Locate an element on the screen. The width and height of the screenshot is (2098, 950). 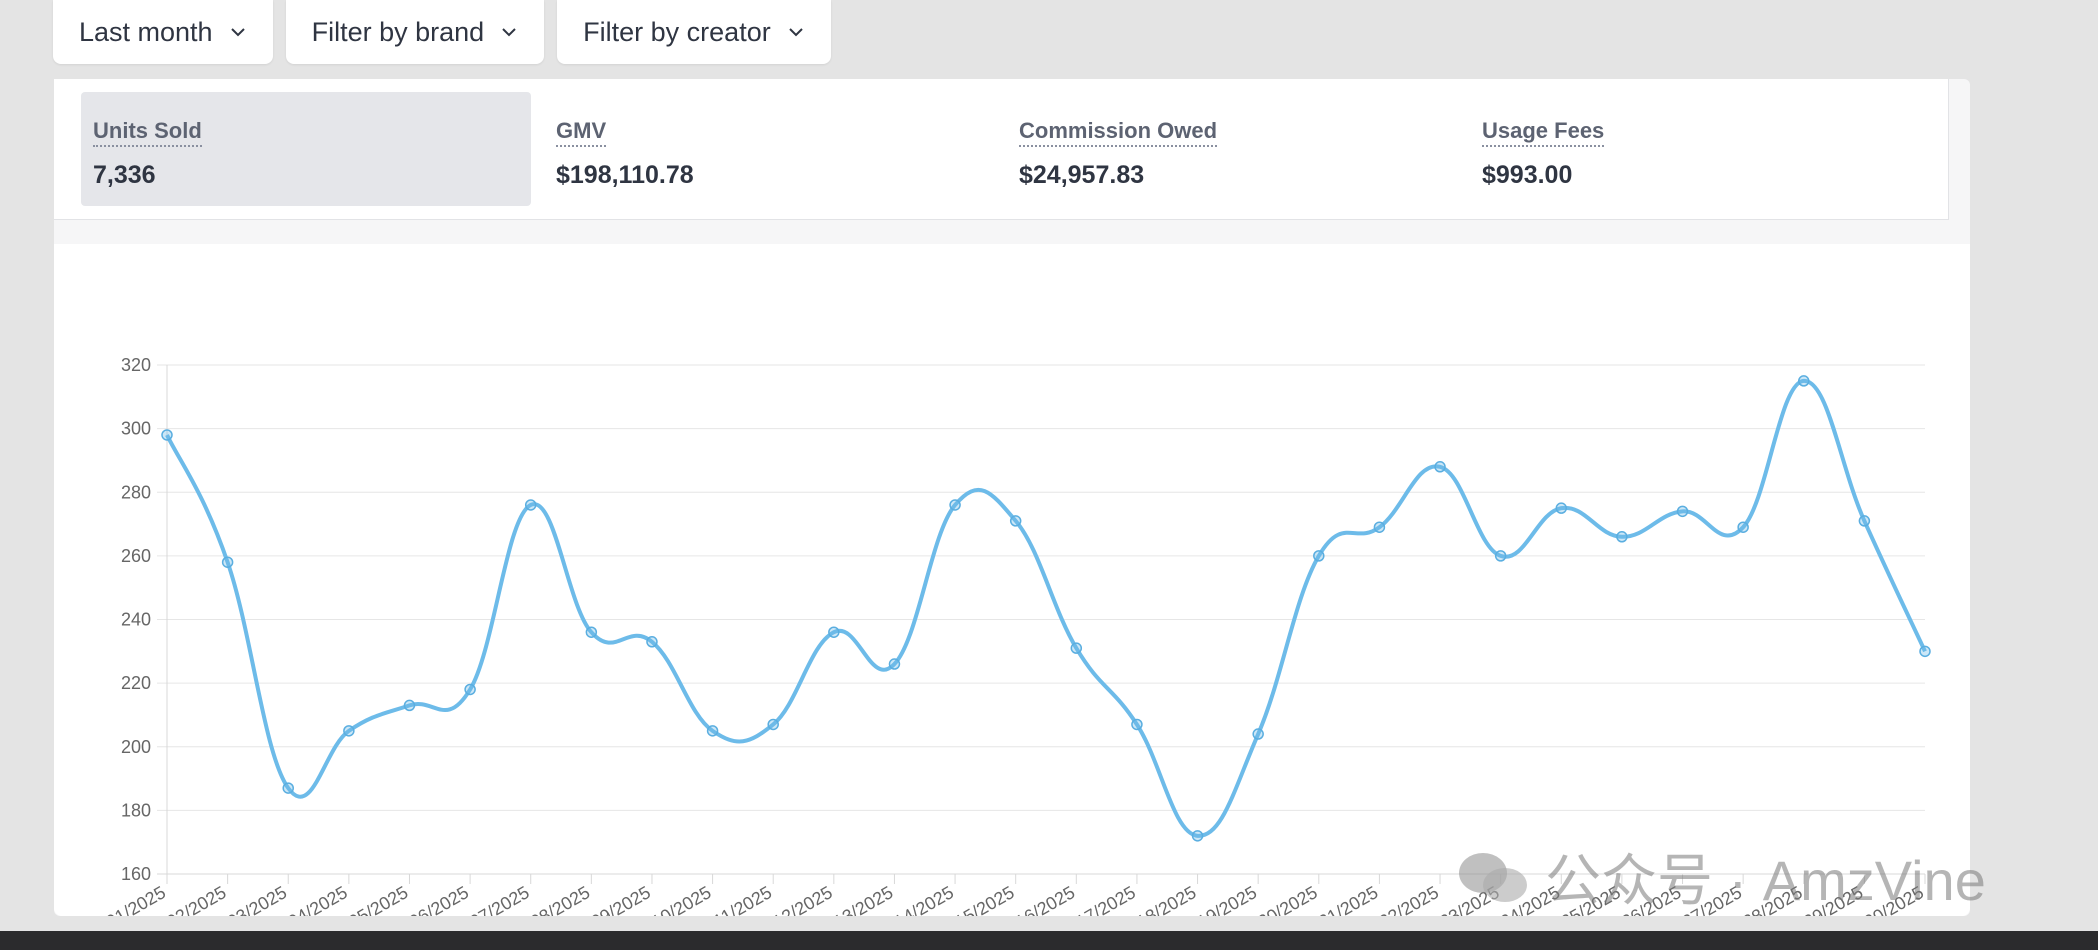
stat-usage-fees: Usage Fees $993.00 is located at coordinates (1695, 149).